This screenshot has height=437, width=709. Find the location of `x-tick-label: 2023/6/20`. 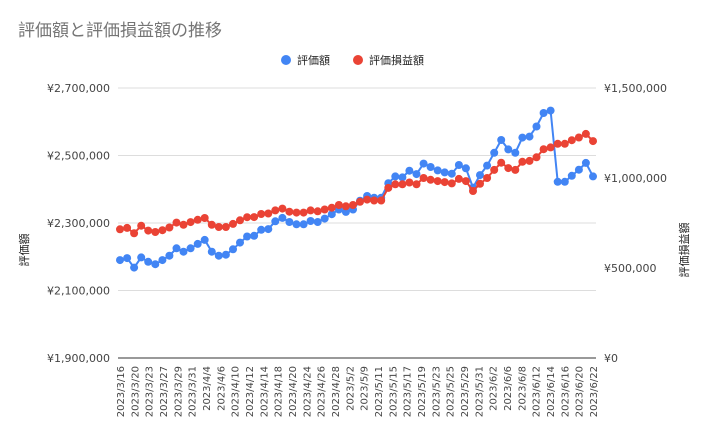

x-tick-label: 2023/6/20 is located at coordinates (580, 391).